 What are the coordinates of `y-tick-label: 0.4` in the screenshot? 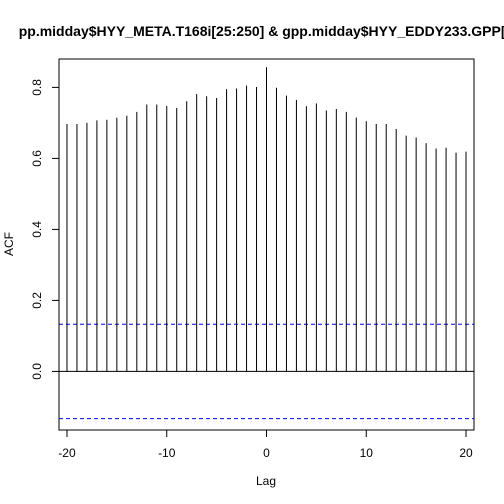 It's located at (37, 229).